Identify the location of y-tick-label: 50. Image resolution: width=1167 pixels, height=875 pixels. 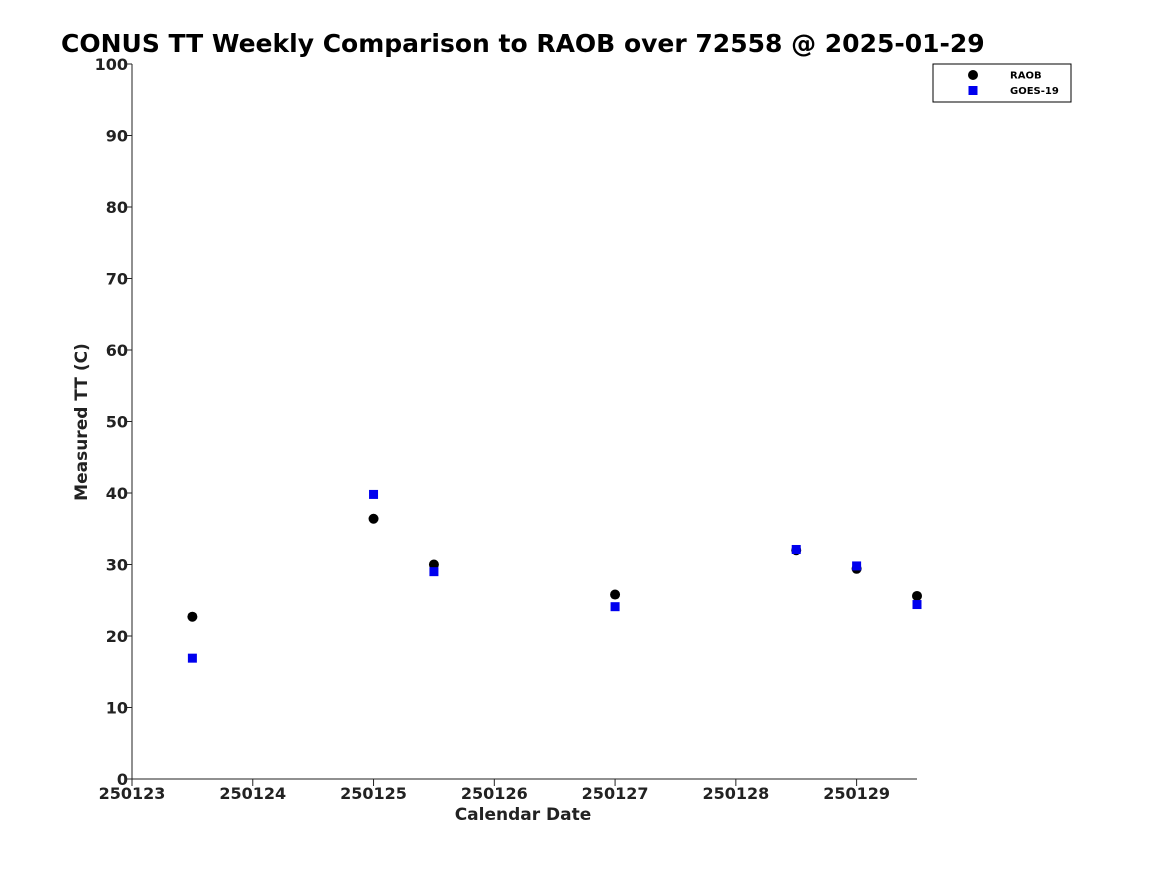
(117, 422).